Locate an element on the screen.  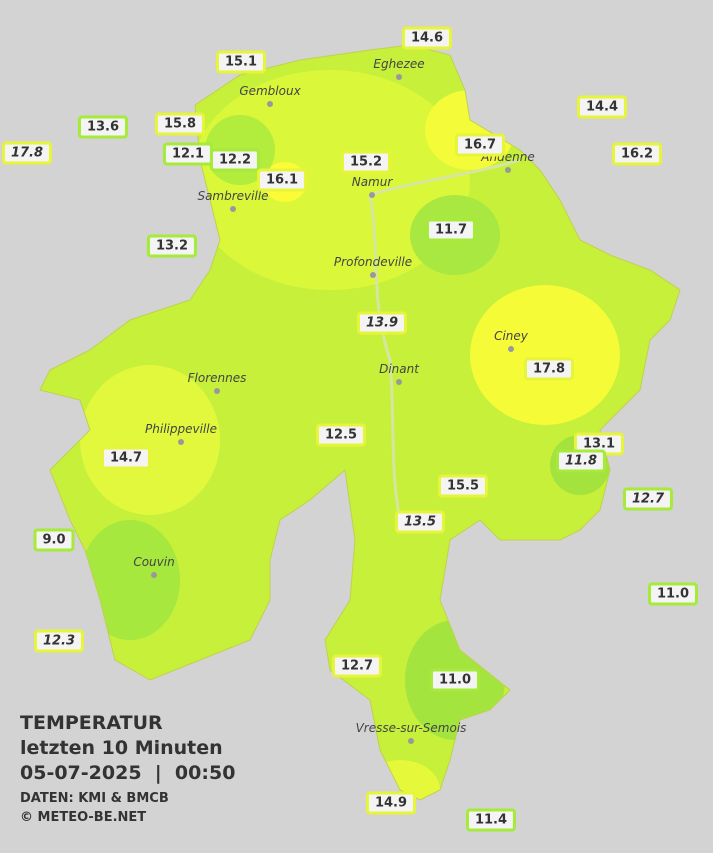
copyright: © METEO-BE.NET is located at coordinates (83, 817).